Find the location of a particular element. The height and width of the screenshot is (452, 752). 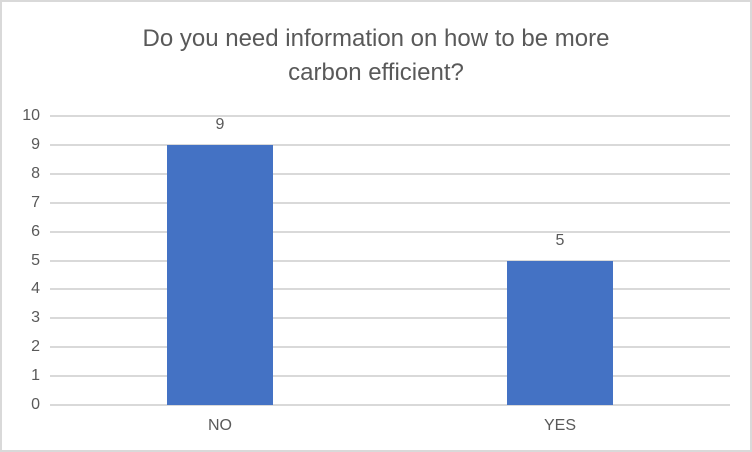

x-axis-category-label-yes: YES is located at coordinates (559, 425).